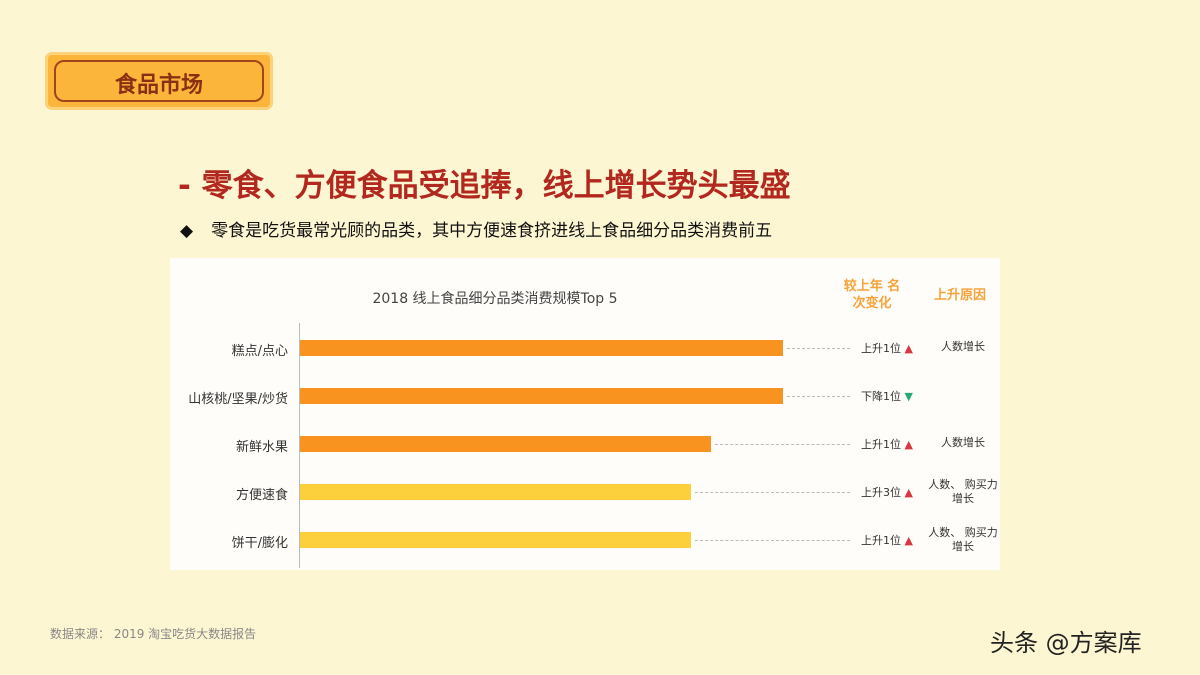 The image size is (1200, 675). What do you see at coordinates (908, 396) in the screenshot?
I see `triangle-down-icon: ▼` at bounding box center [908, 396].